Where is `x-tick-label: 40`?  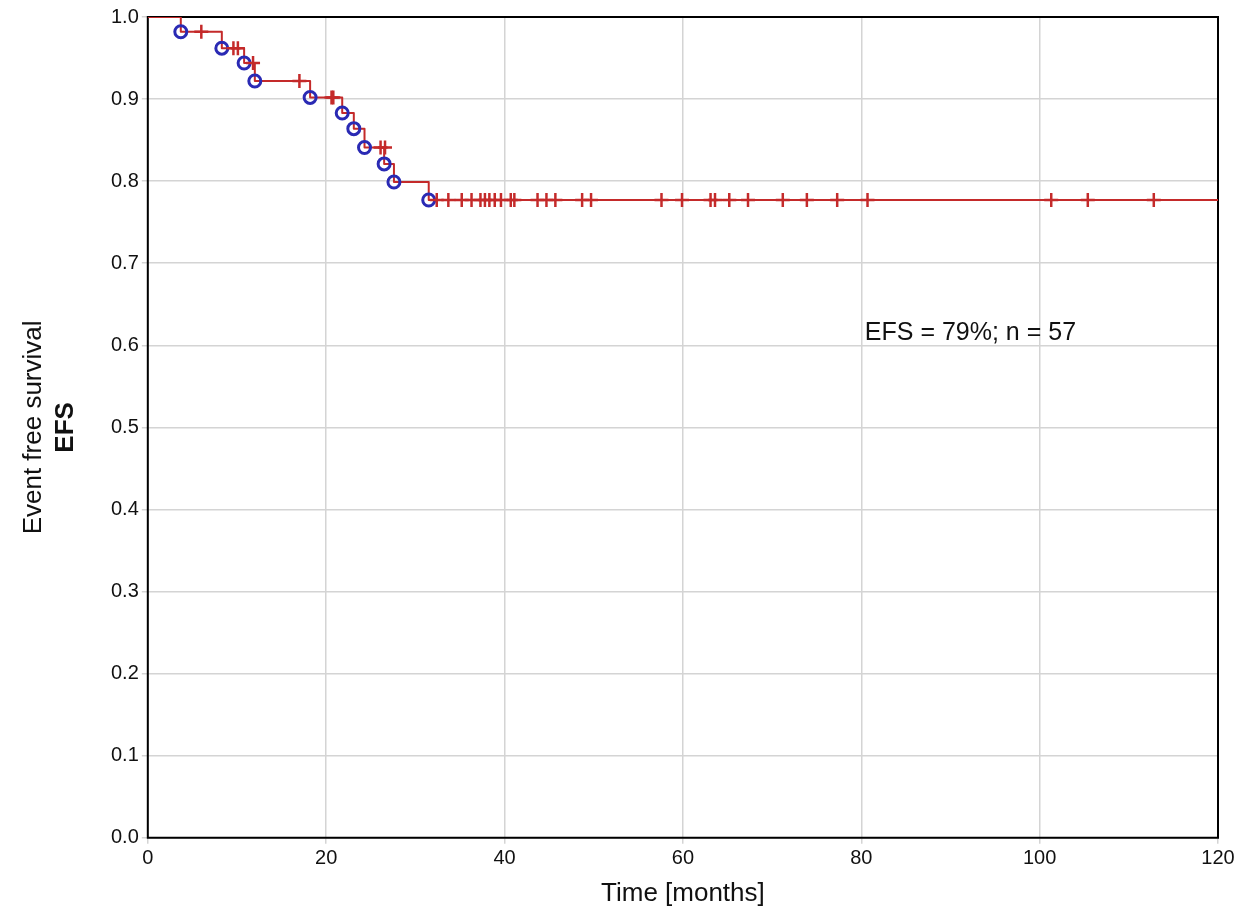
x-tick-label: 40 is located at coordinates (504, 857).